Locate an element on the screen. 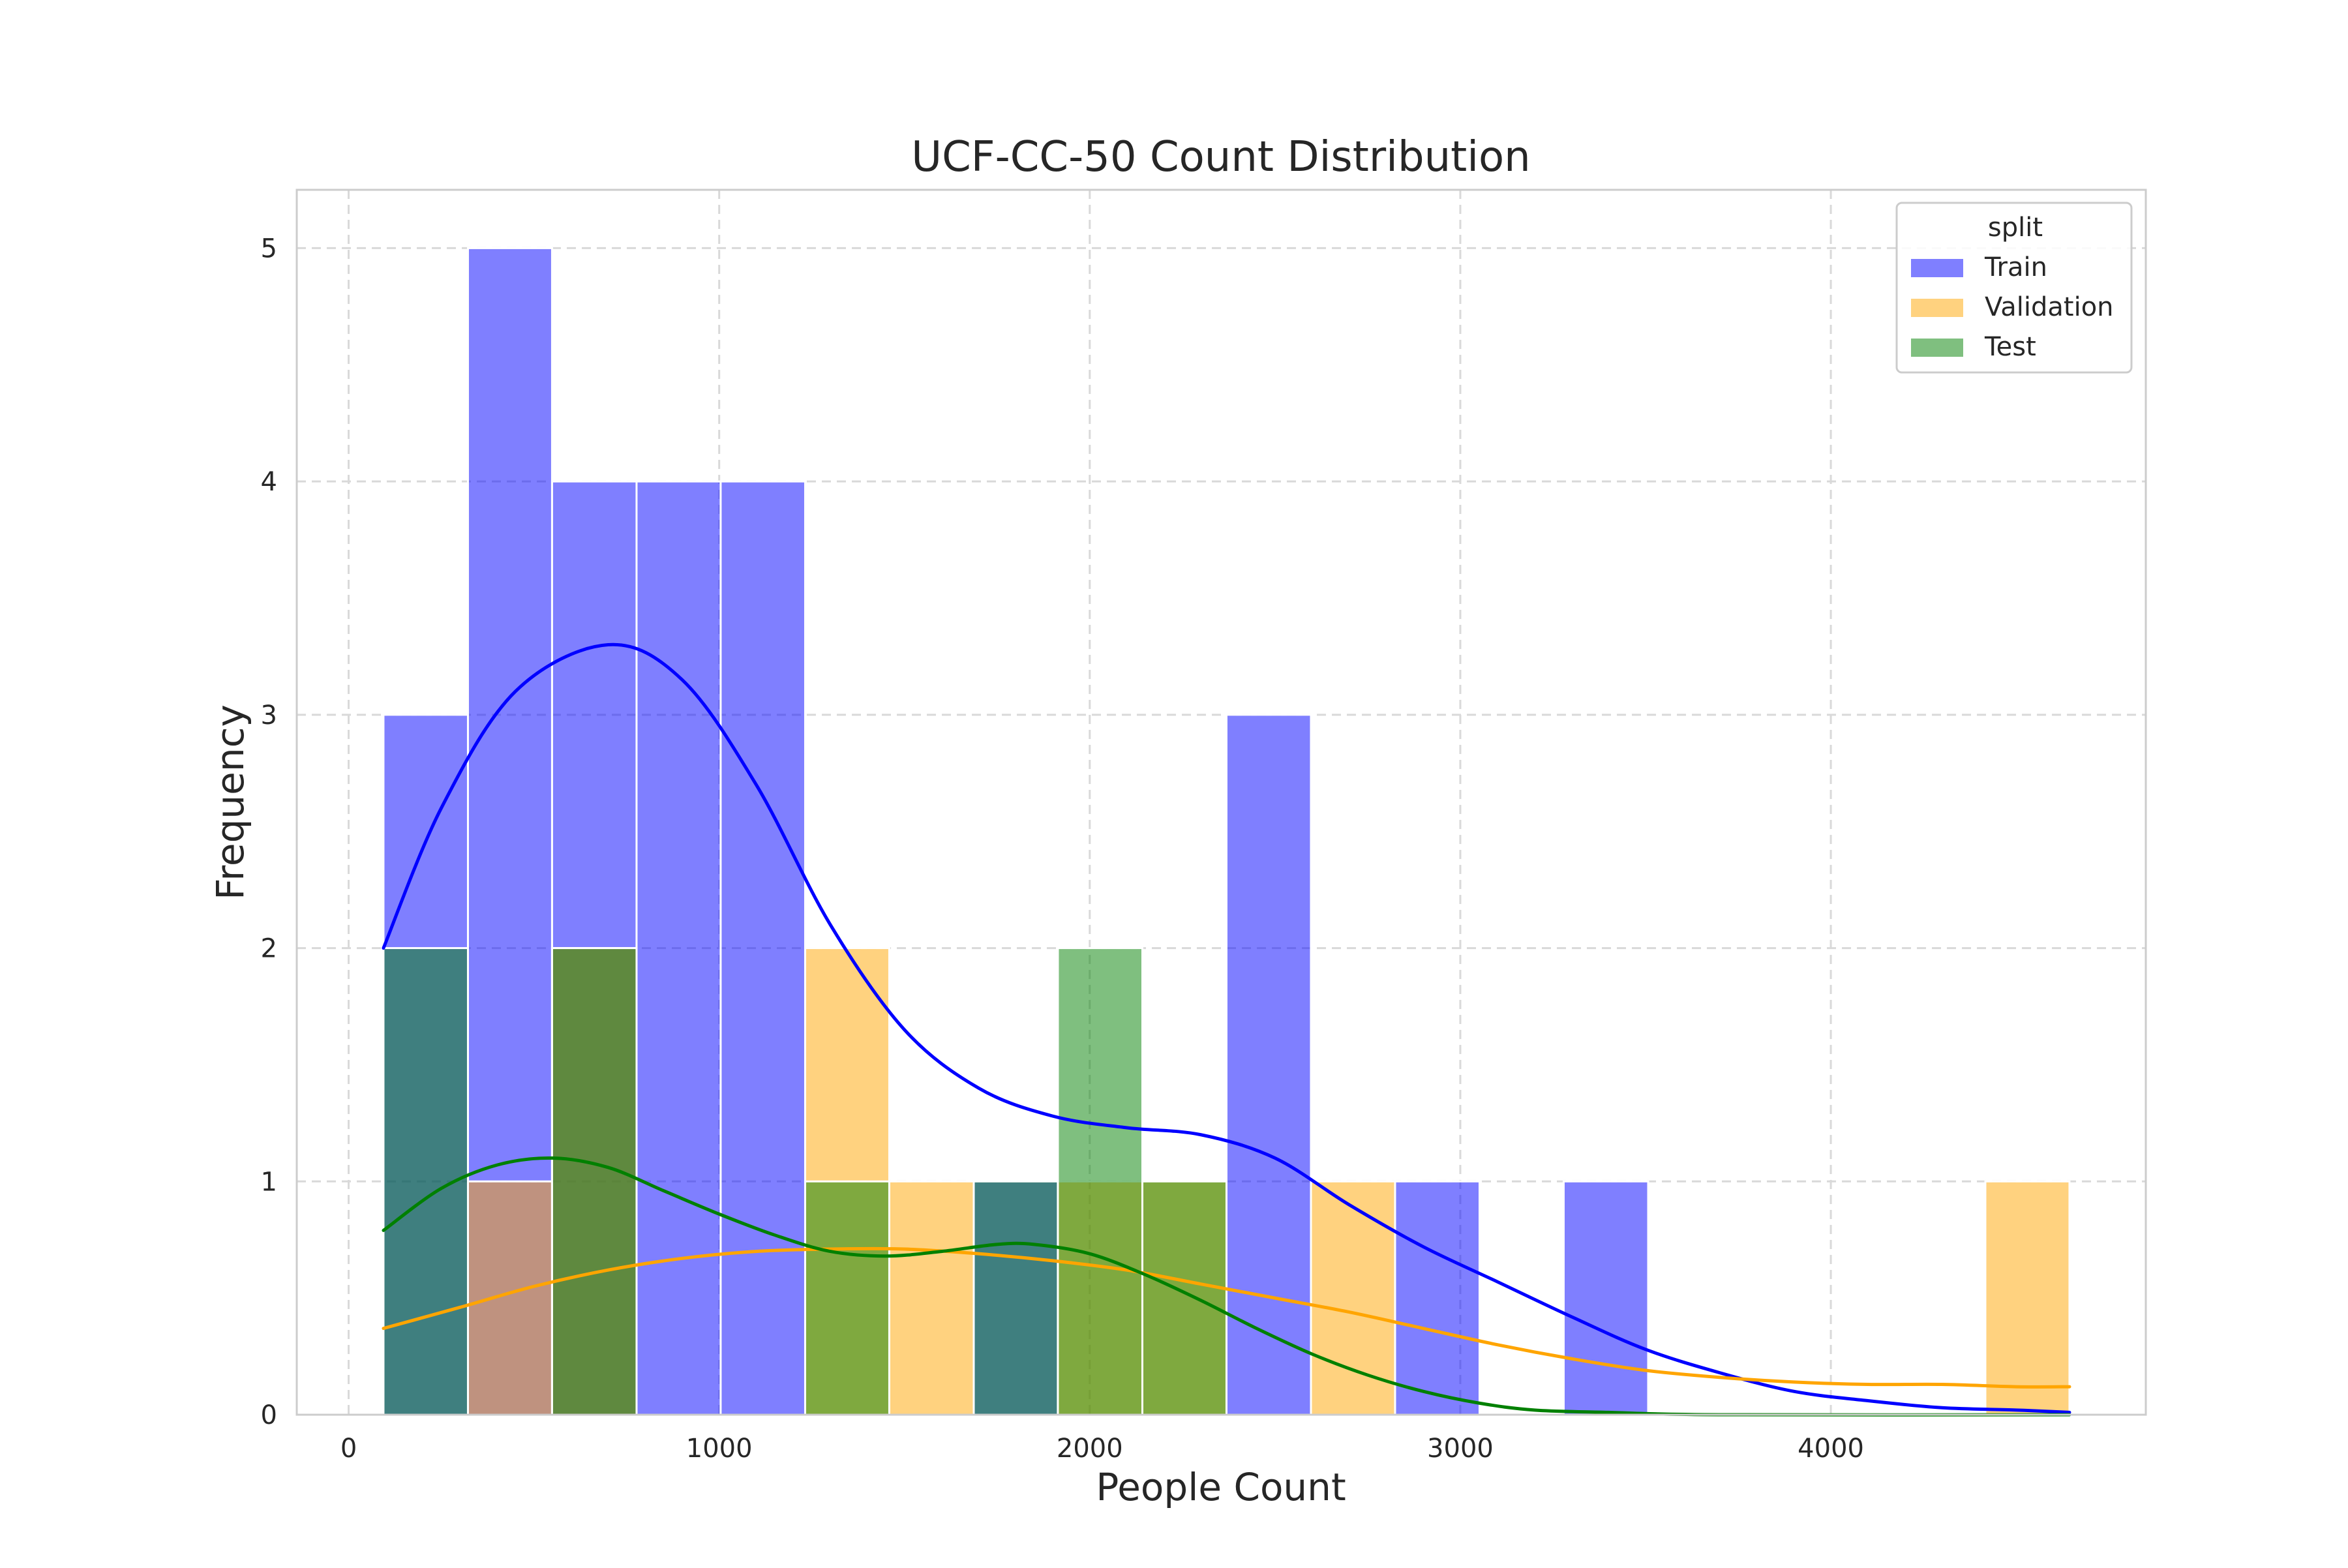 The width and height of the screenshot is (2348, 1568). y-tick-label: 1 is located at coordinates (269, 1182).